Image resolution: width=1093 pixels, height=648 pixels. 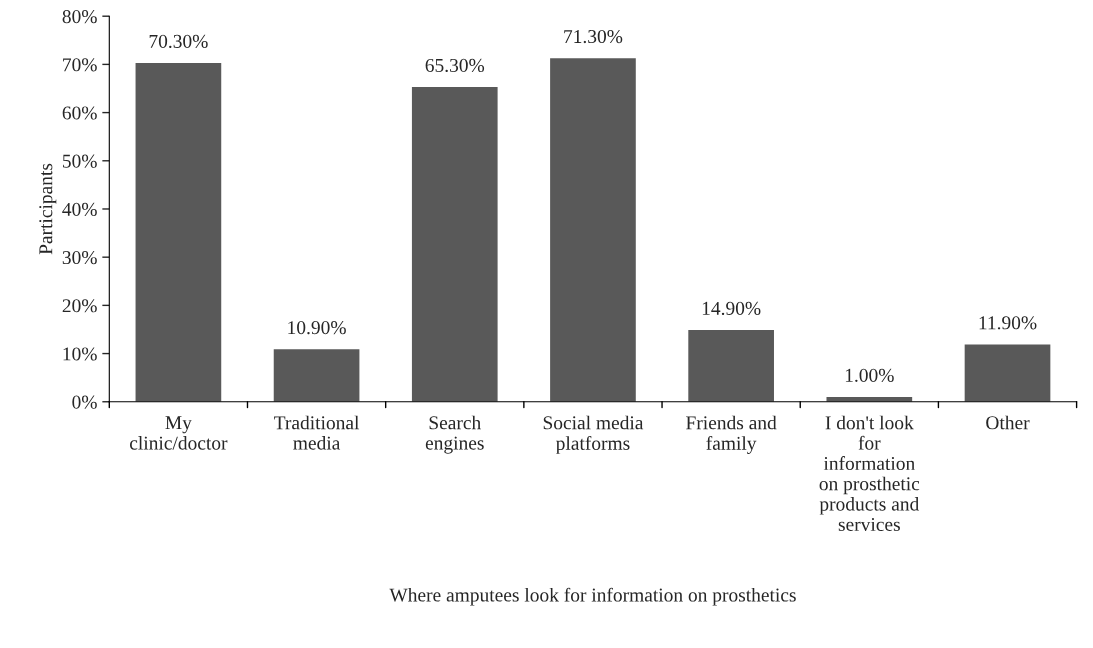 I want to click on x-tick-label: Other, so click(x=1008, y=422).